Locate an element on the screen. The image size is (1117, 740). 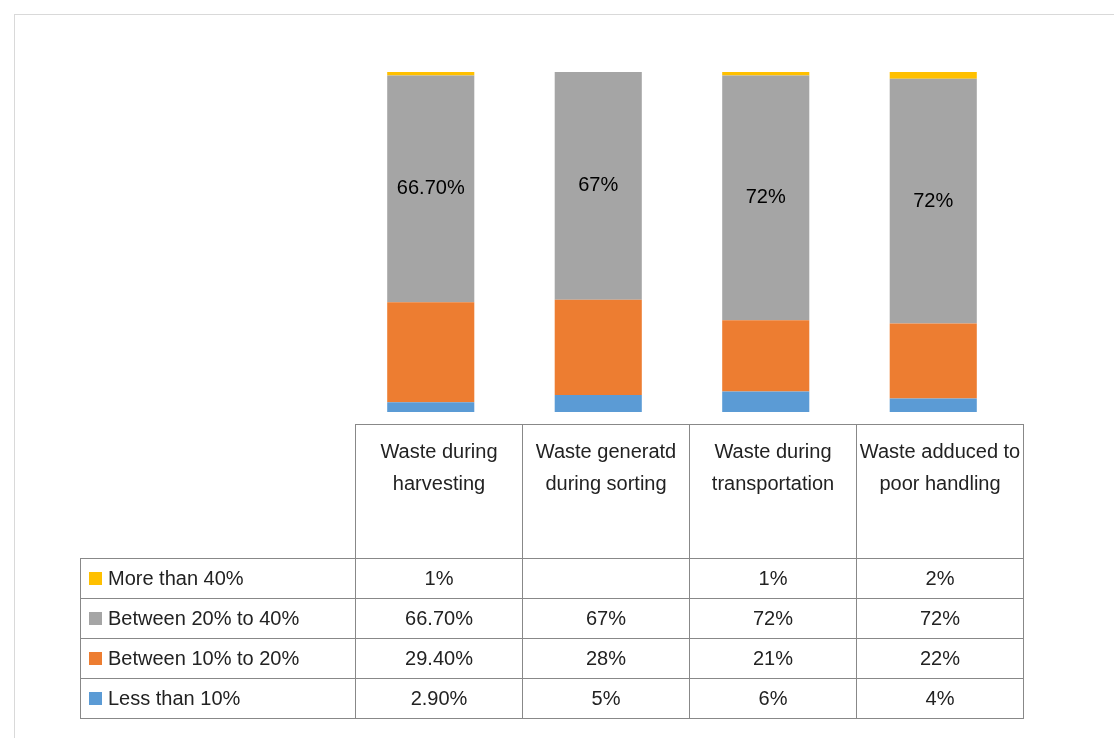
text: 67% is located at coordinates (598, 184).